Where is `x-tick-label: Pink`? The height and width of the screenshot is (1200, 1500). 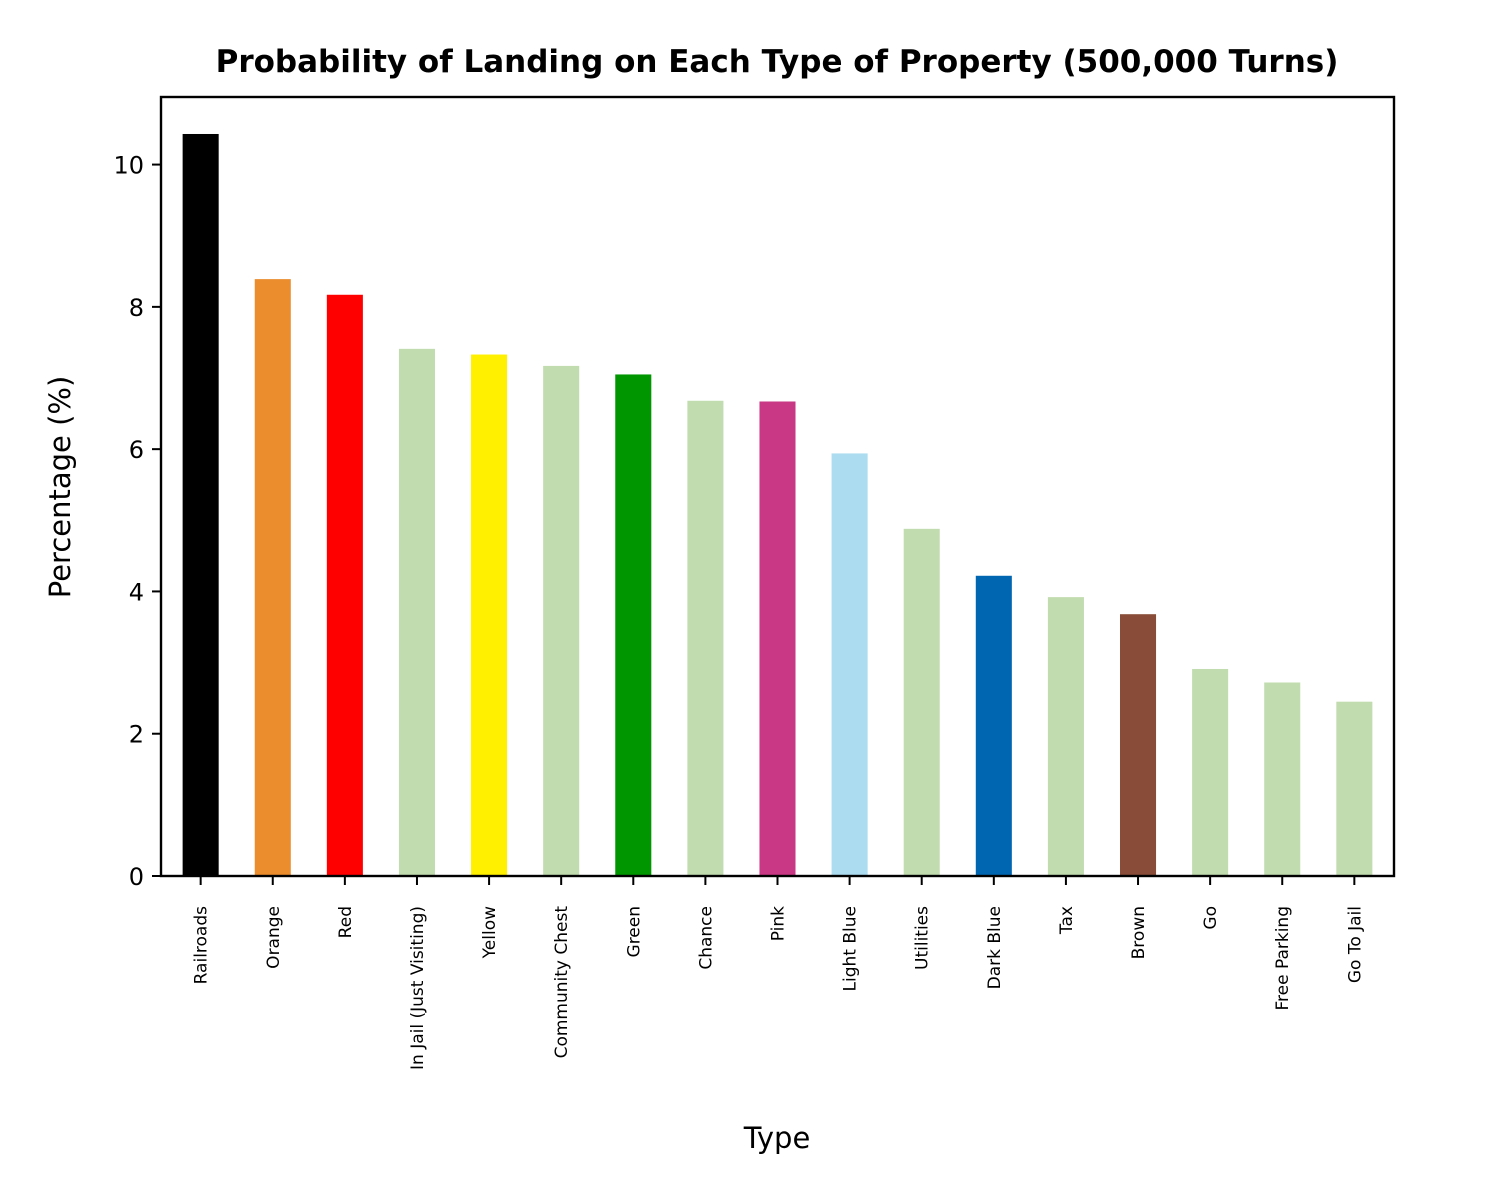
x-tick-label: Pink is located at coordinates (779, 923).